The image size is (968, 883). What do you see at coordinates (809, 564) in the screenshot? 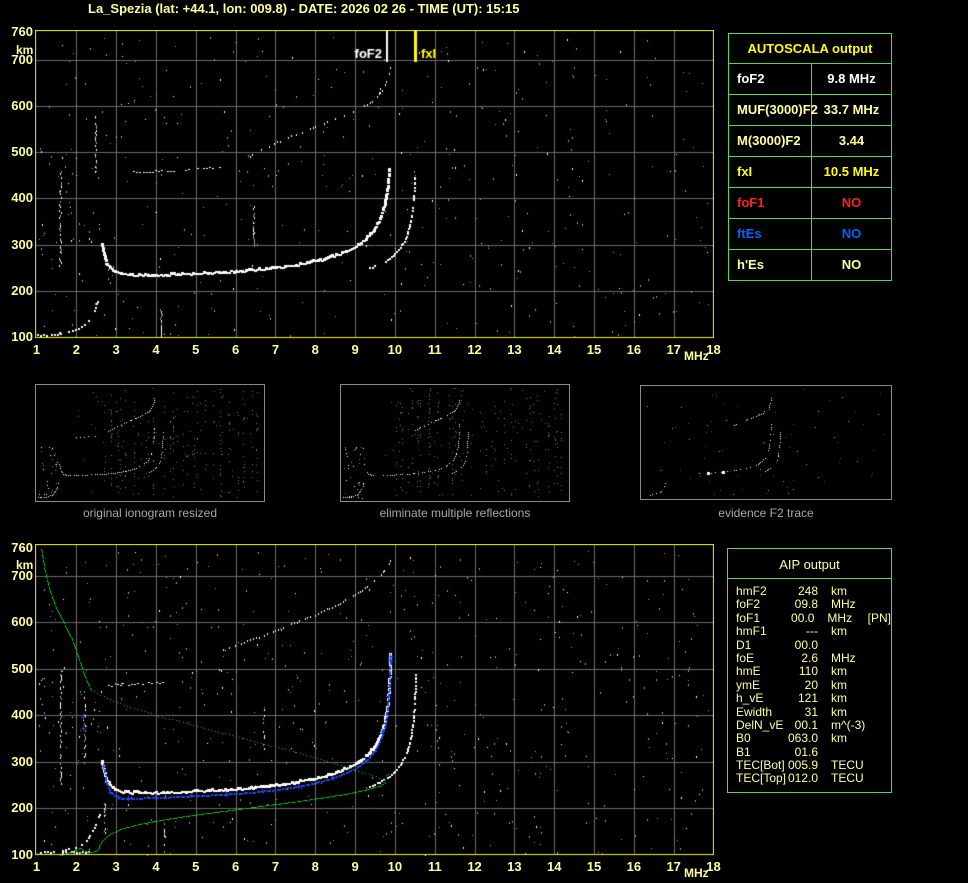
I see `aip-table-title: AIP output` at bounding box center [809, 564].